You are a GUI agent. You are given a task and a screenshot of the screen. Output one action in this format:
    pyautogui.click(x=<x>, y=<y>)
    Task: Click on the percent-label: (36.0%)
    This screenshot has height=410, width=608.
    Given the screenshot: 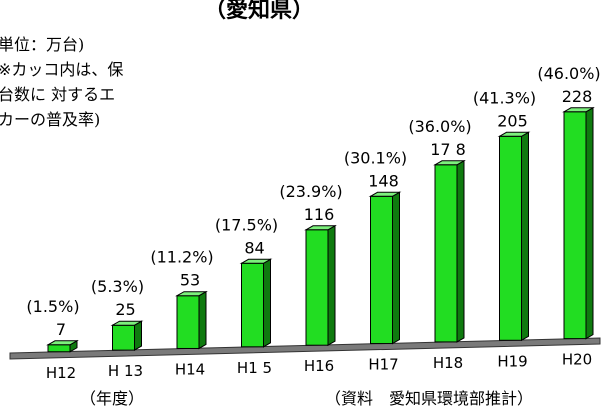 What is the action you would take?
    pyautogui.click(x=439, y=126)
    